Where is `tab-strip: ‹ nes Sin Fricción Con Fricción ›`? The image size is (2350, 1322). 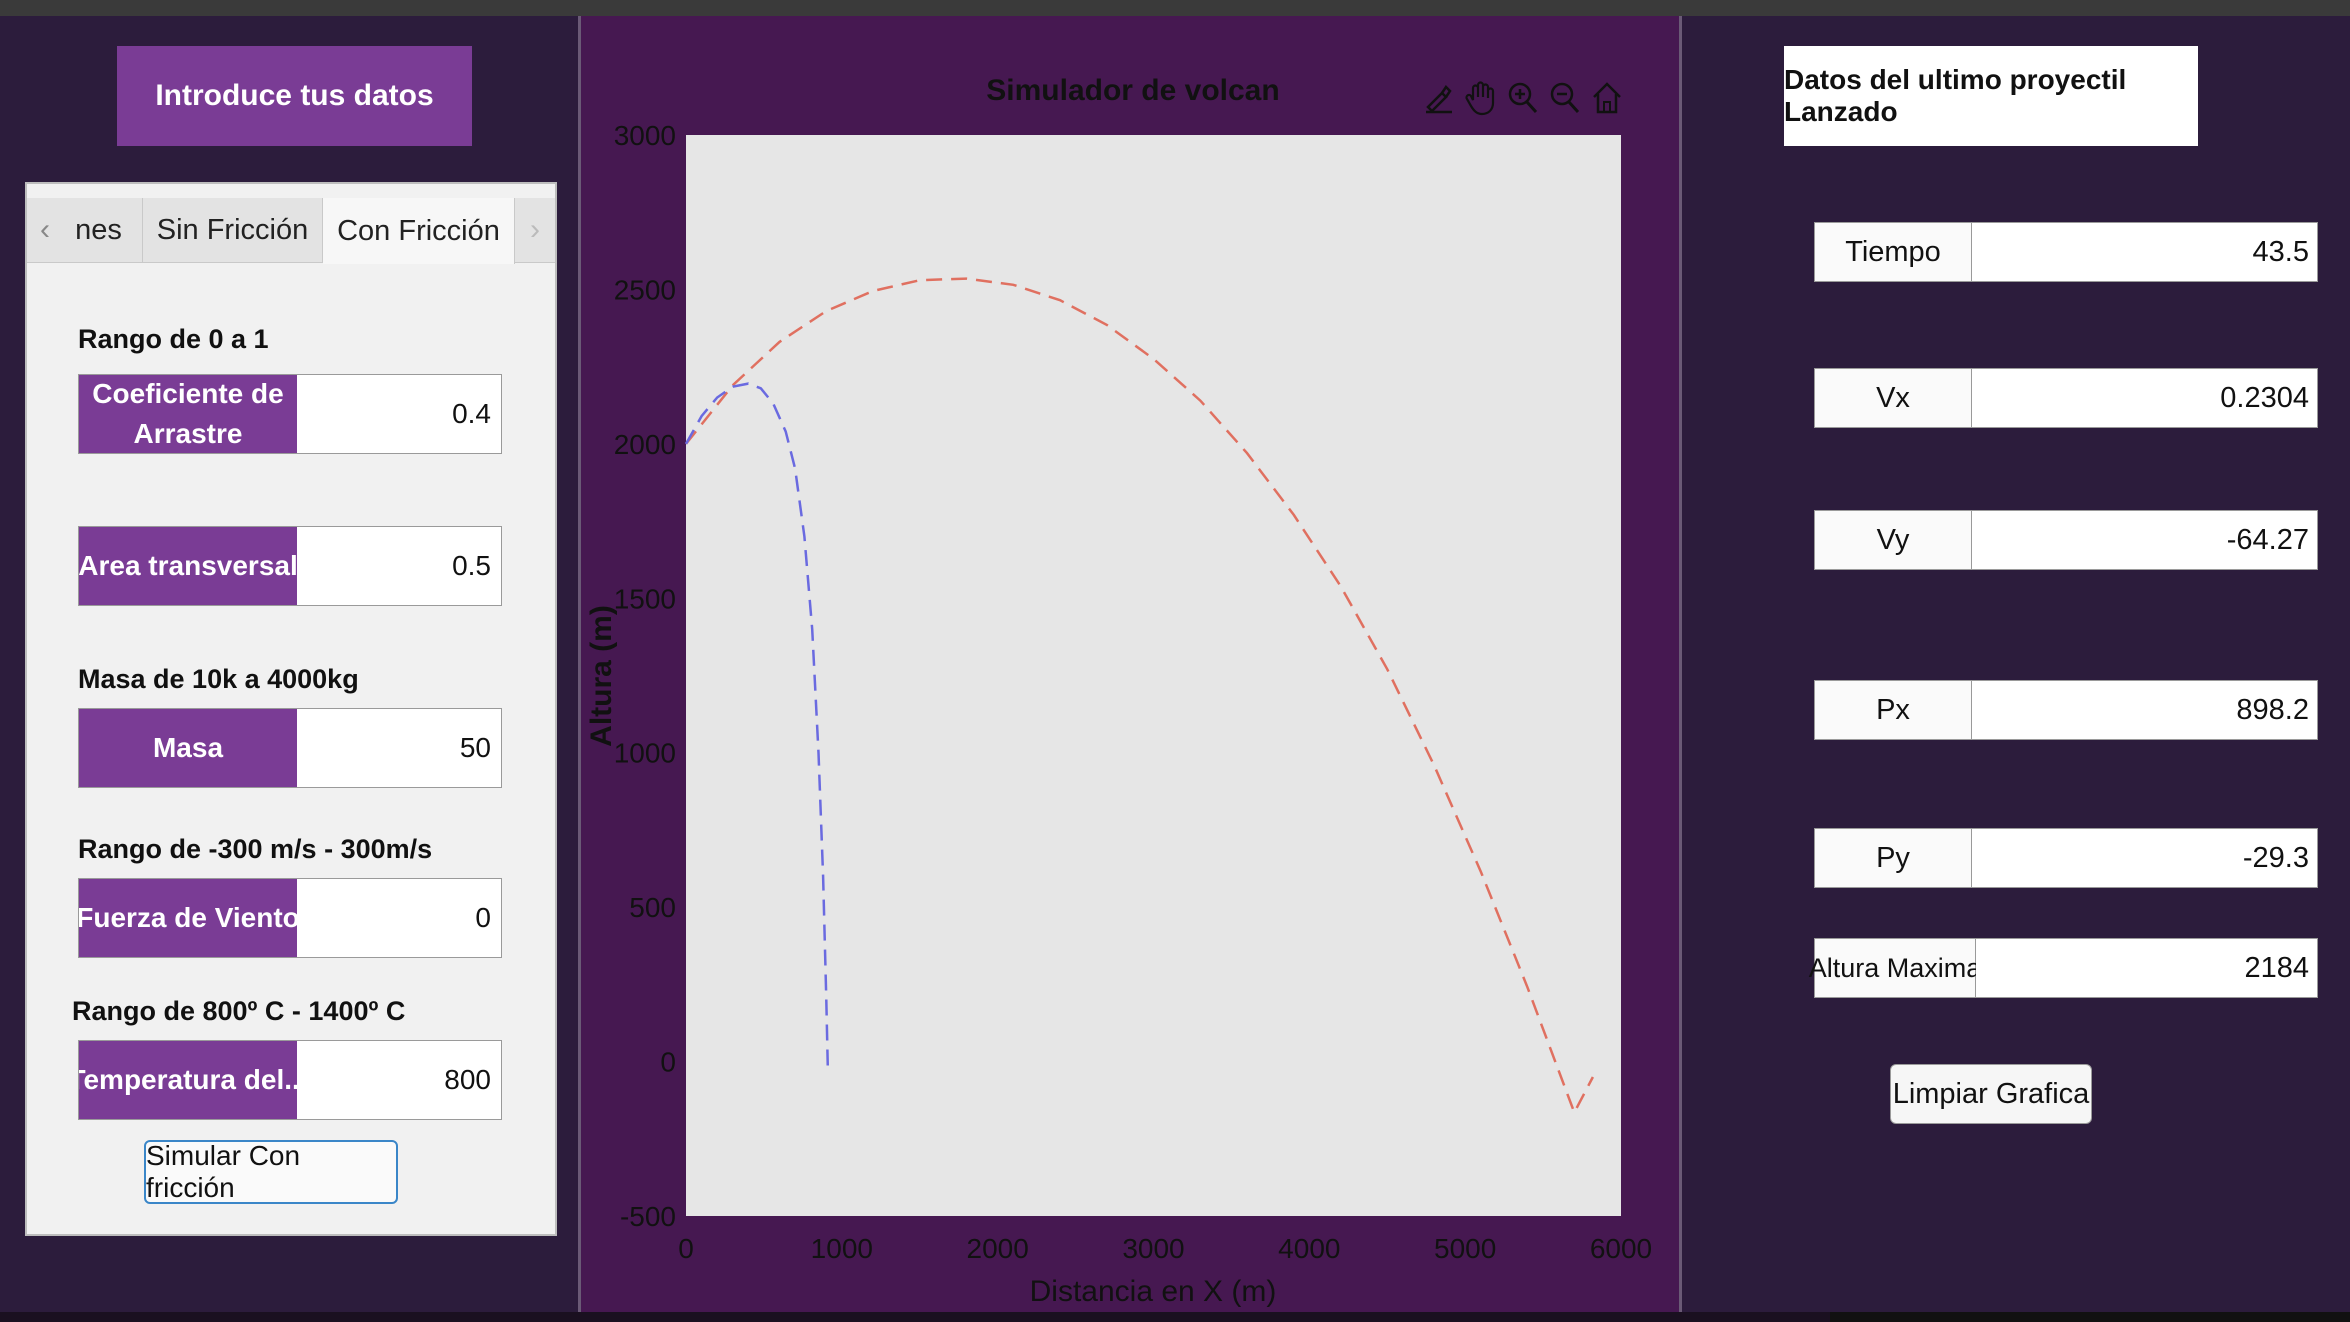 tab-strip: ‹ nes Sin Fricción Con Fricción › is located at coordinates (291, 231).